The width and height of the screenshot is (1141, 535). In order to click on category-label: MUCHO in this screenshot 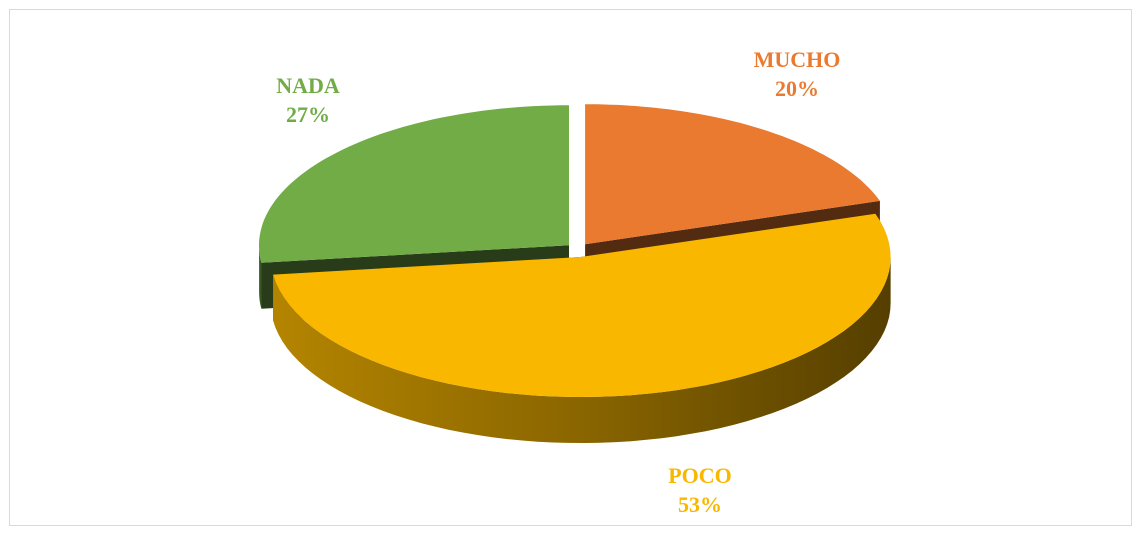, I will do `click(797, 59)`.